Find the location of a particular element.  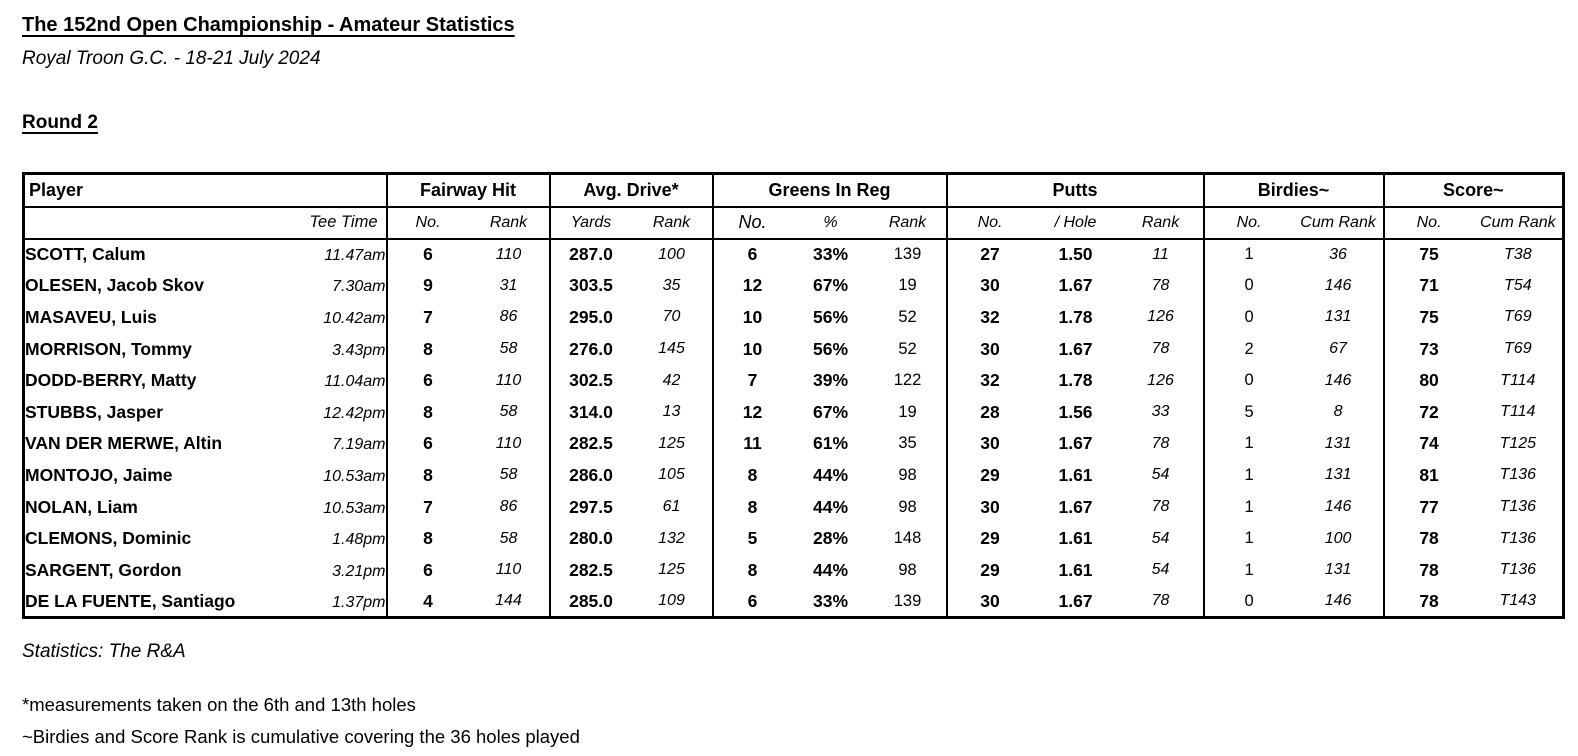

player-name: MASAVEU, Luis is located at coordinates (91, 316).